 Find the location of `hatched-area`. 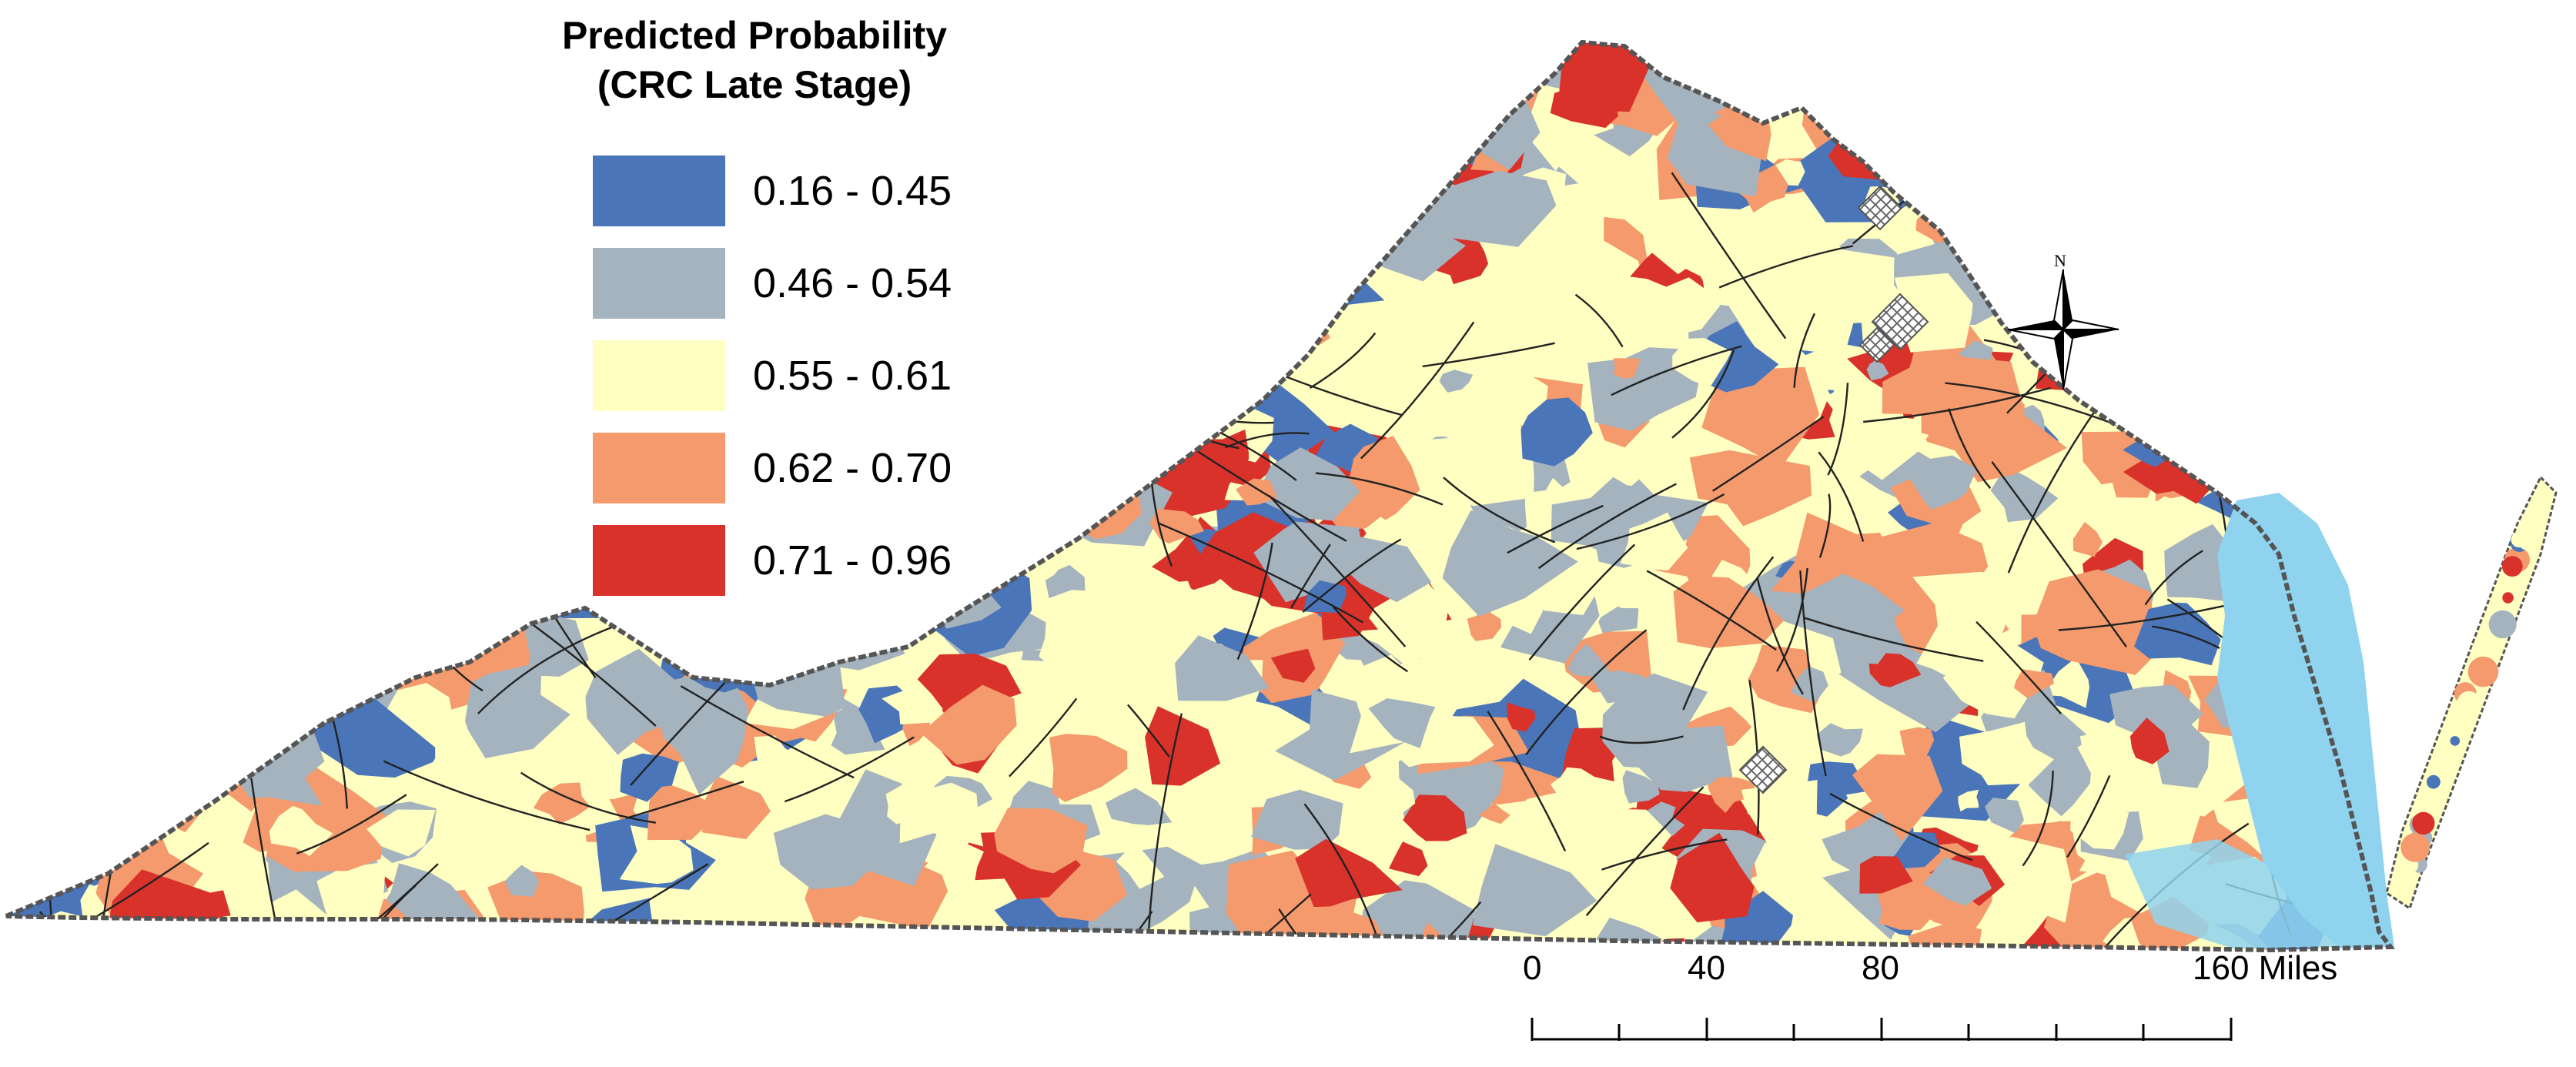

hatched-area is located at coordinates (1900, 322).